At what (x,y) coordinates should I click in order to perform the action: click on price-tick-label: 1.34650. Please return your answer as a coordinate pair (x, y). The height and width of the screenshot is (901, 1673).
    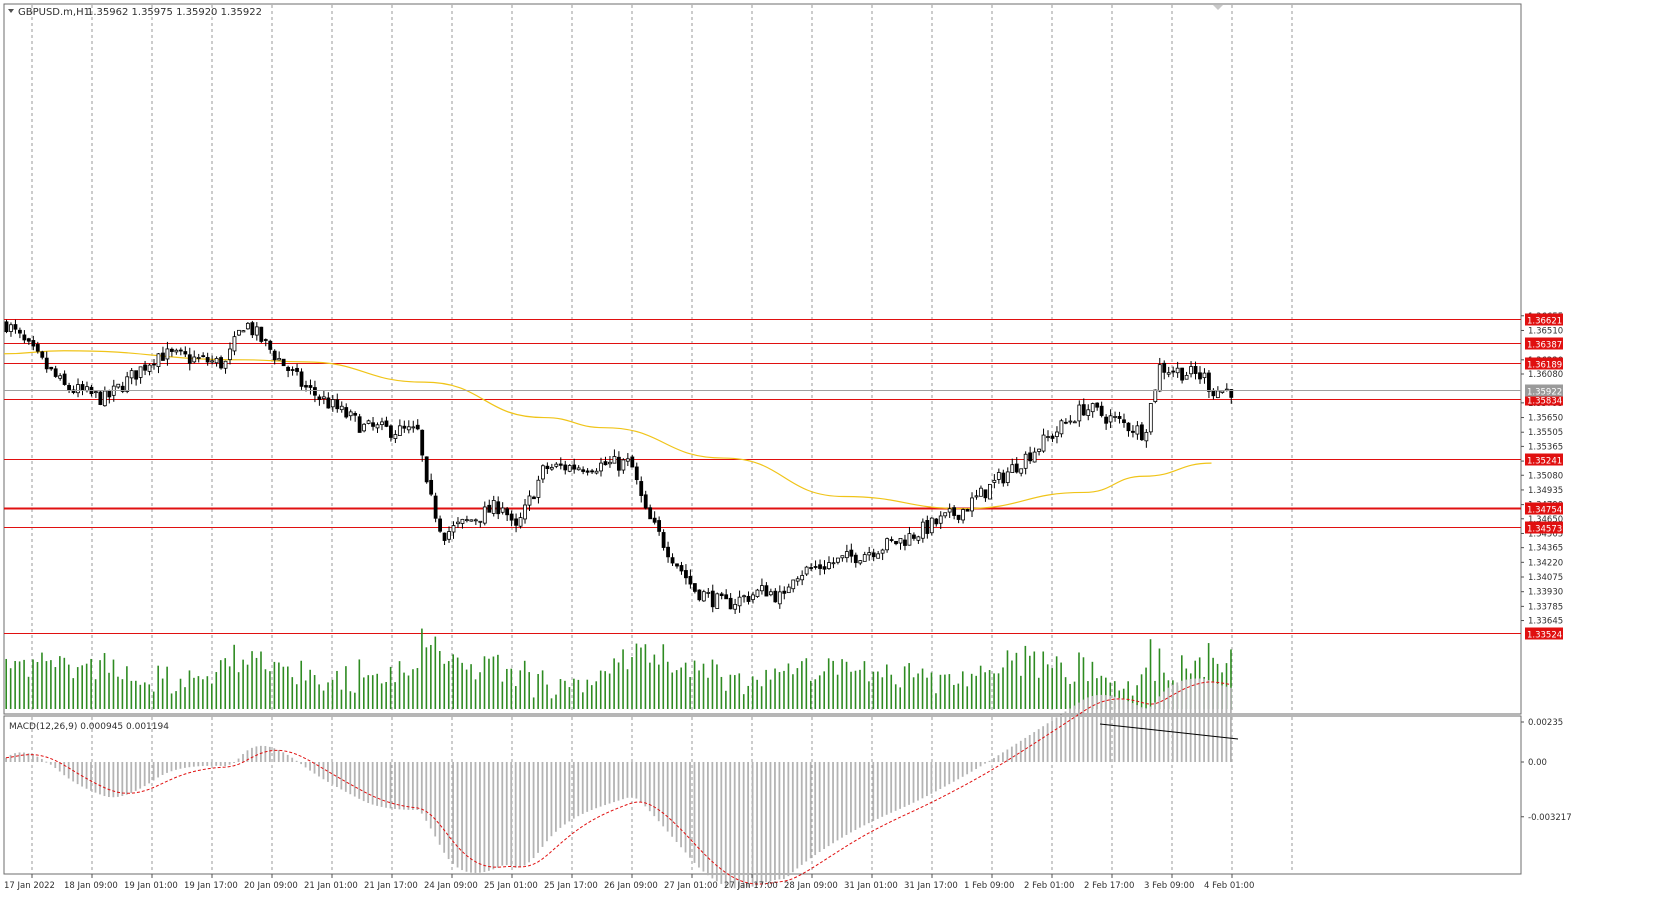
    Looking at the image, I should click on (1545, 520).